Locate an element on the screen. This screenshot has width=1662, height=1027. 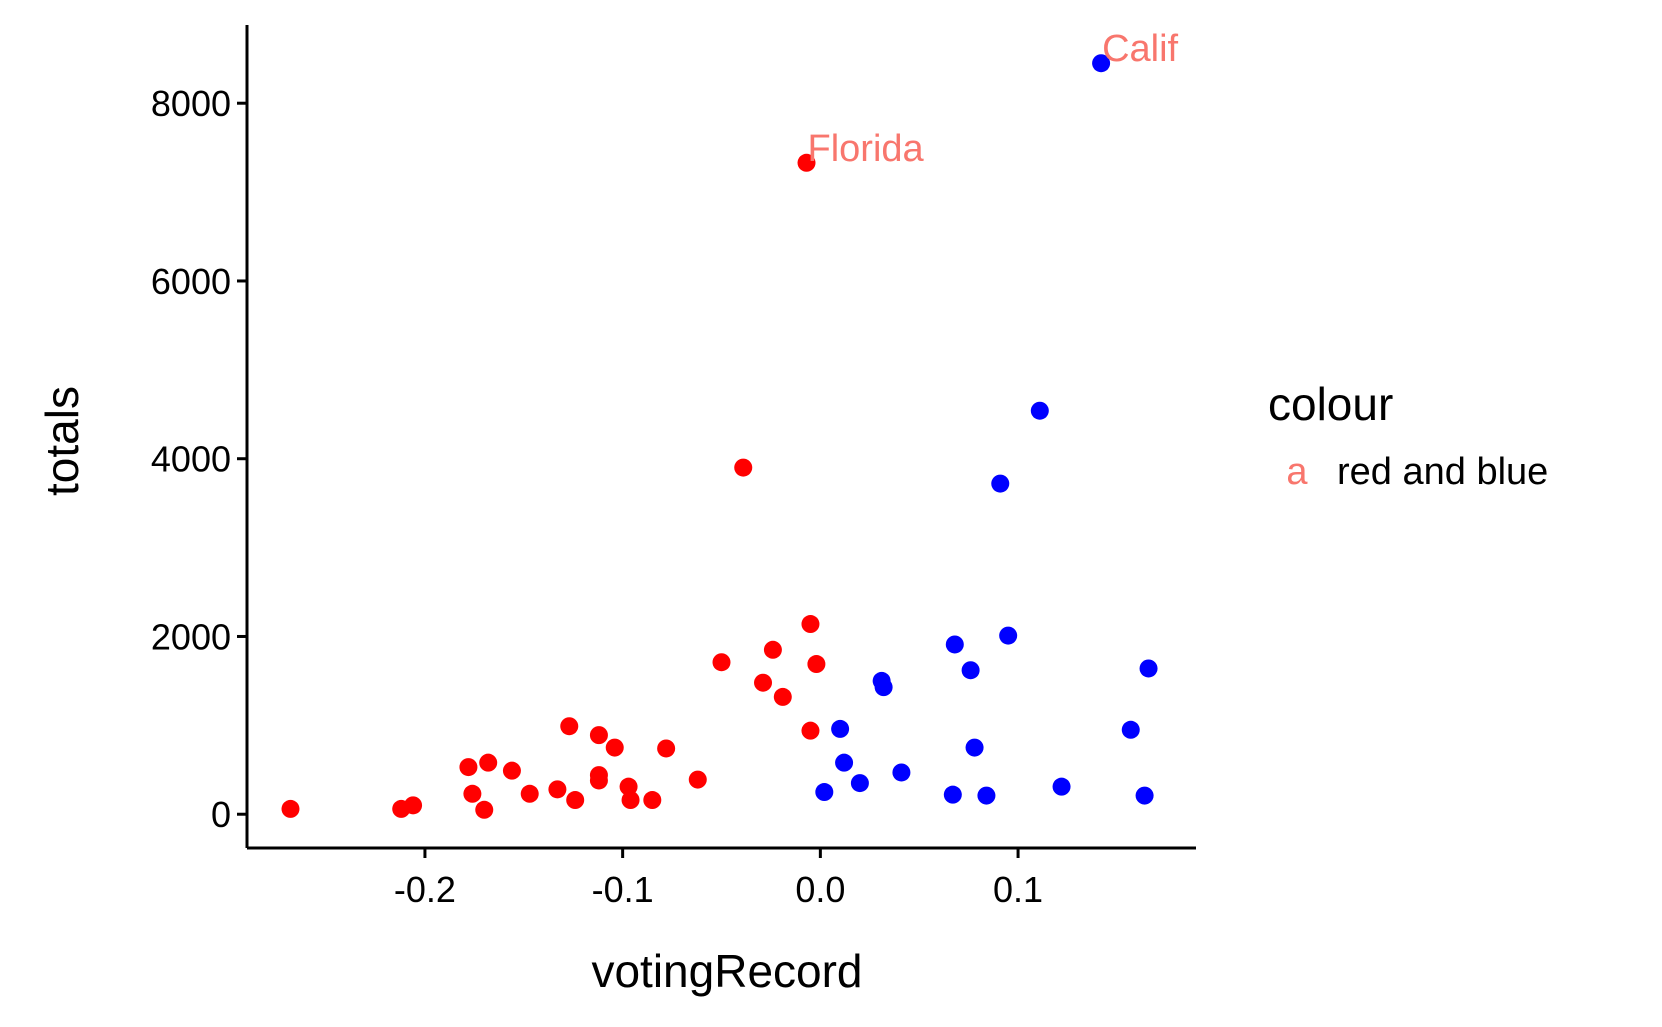
y-tick-label: 2000 is located at coordinates (191, 636).